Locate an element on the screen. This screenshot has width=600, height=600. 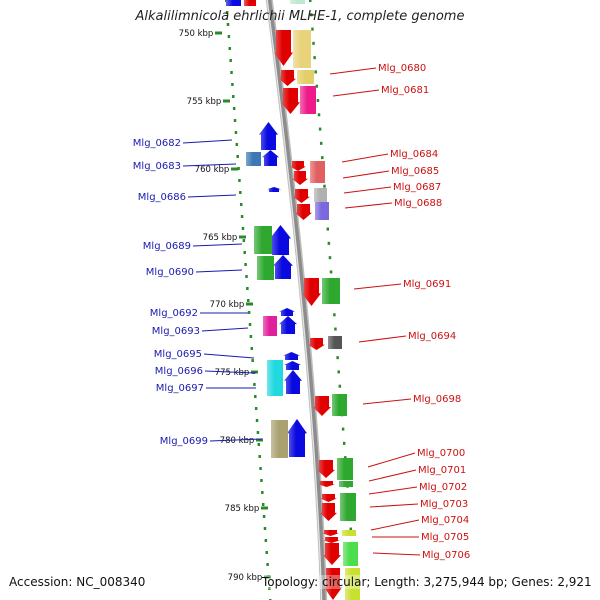
gene-Mlg_0706-partner is located at coordinates (350, 554).